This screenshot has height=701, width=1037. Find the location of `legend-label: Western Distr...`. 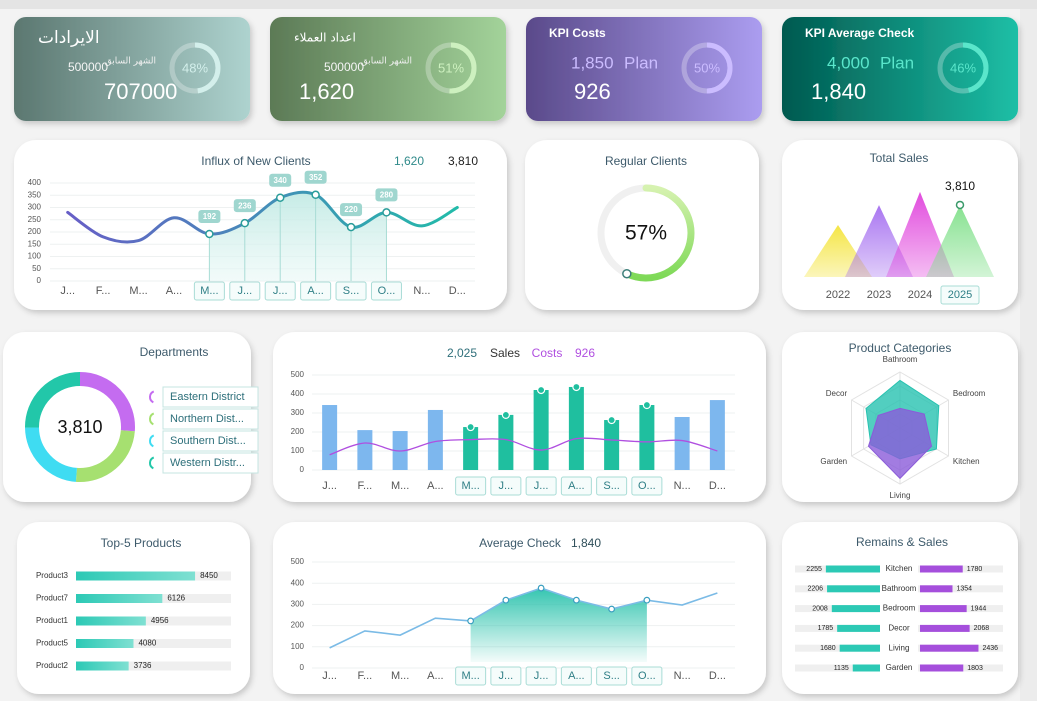

legend-label: Western Distr... is located at coordinates (207, 463).